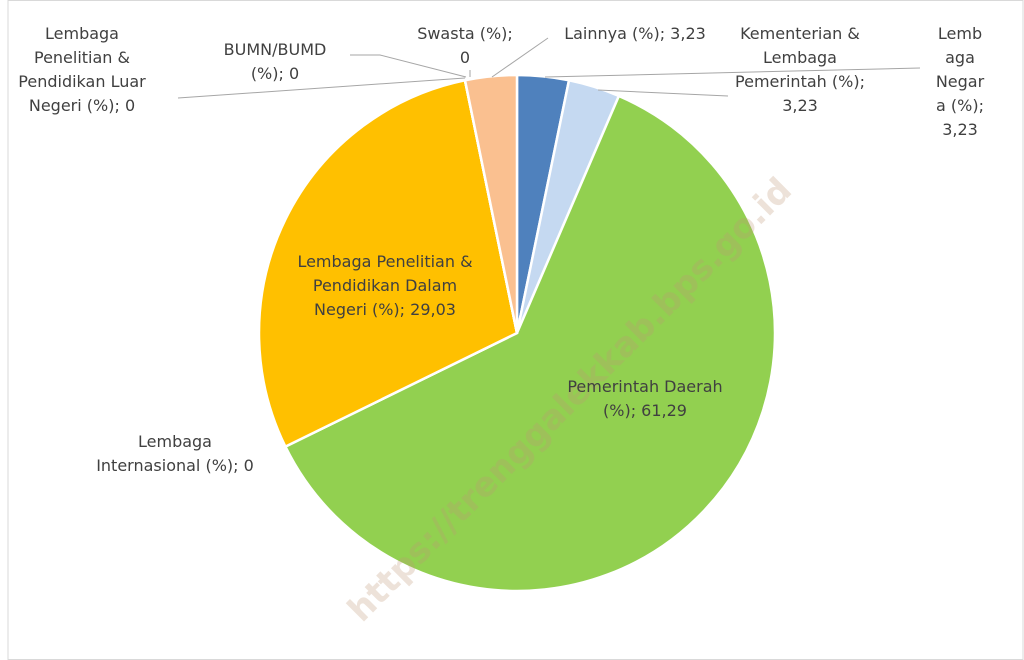 The width and height of the screenshot is (1024, 660). Describe the element at coordinates (797, 57) in the screenshot. I see `label-category: Kementerian & Lembaga Pemerintah (%)` at that location.